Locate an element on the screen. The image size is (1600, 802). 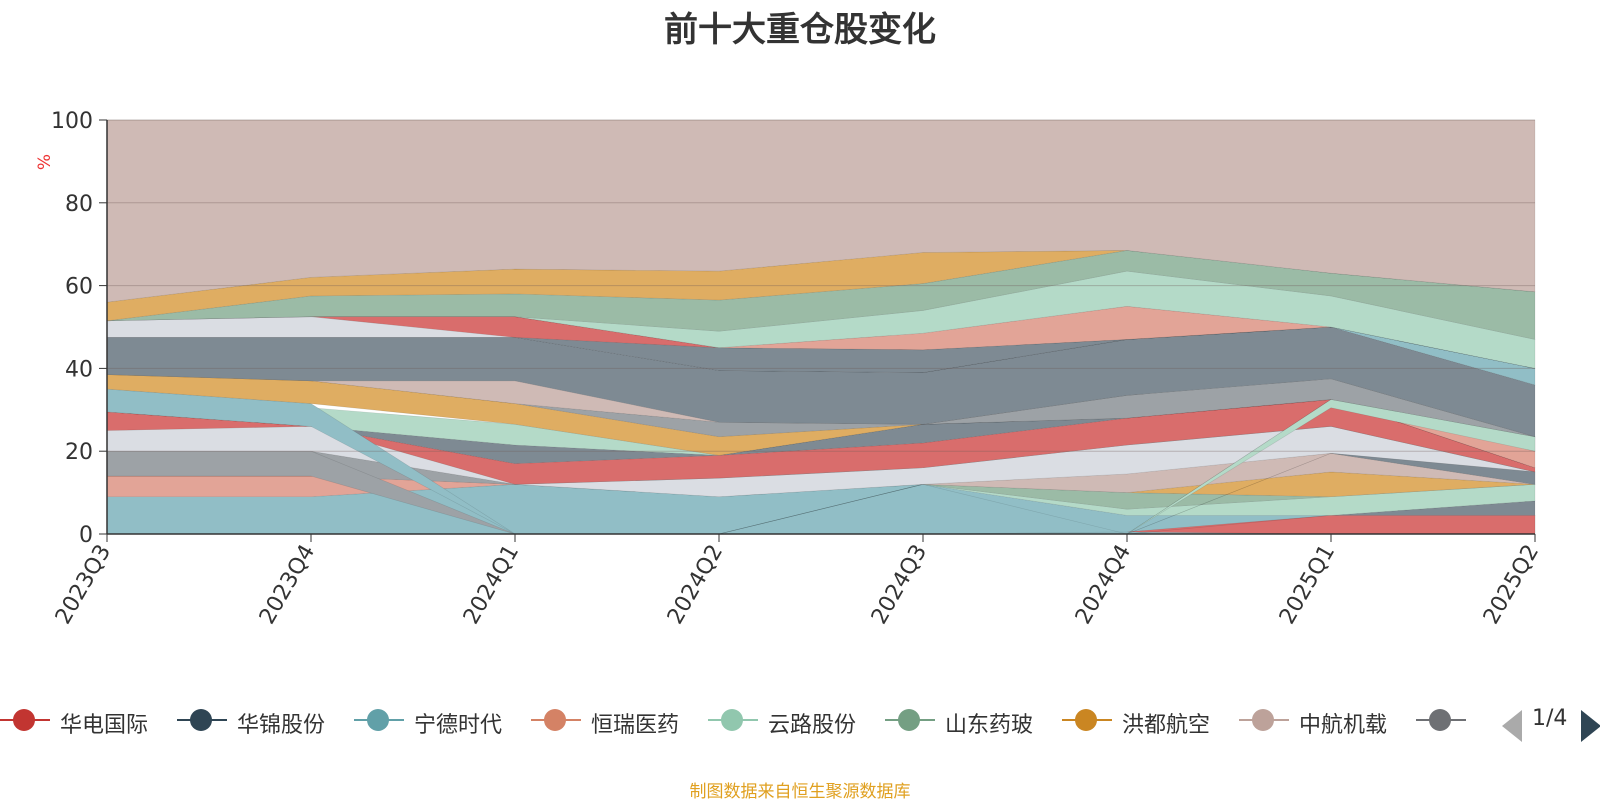
y-tick-label: 0 is located at coordinates (86, 535).